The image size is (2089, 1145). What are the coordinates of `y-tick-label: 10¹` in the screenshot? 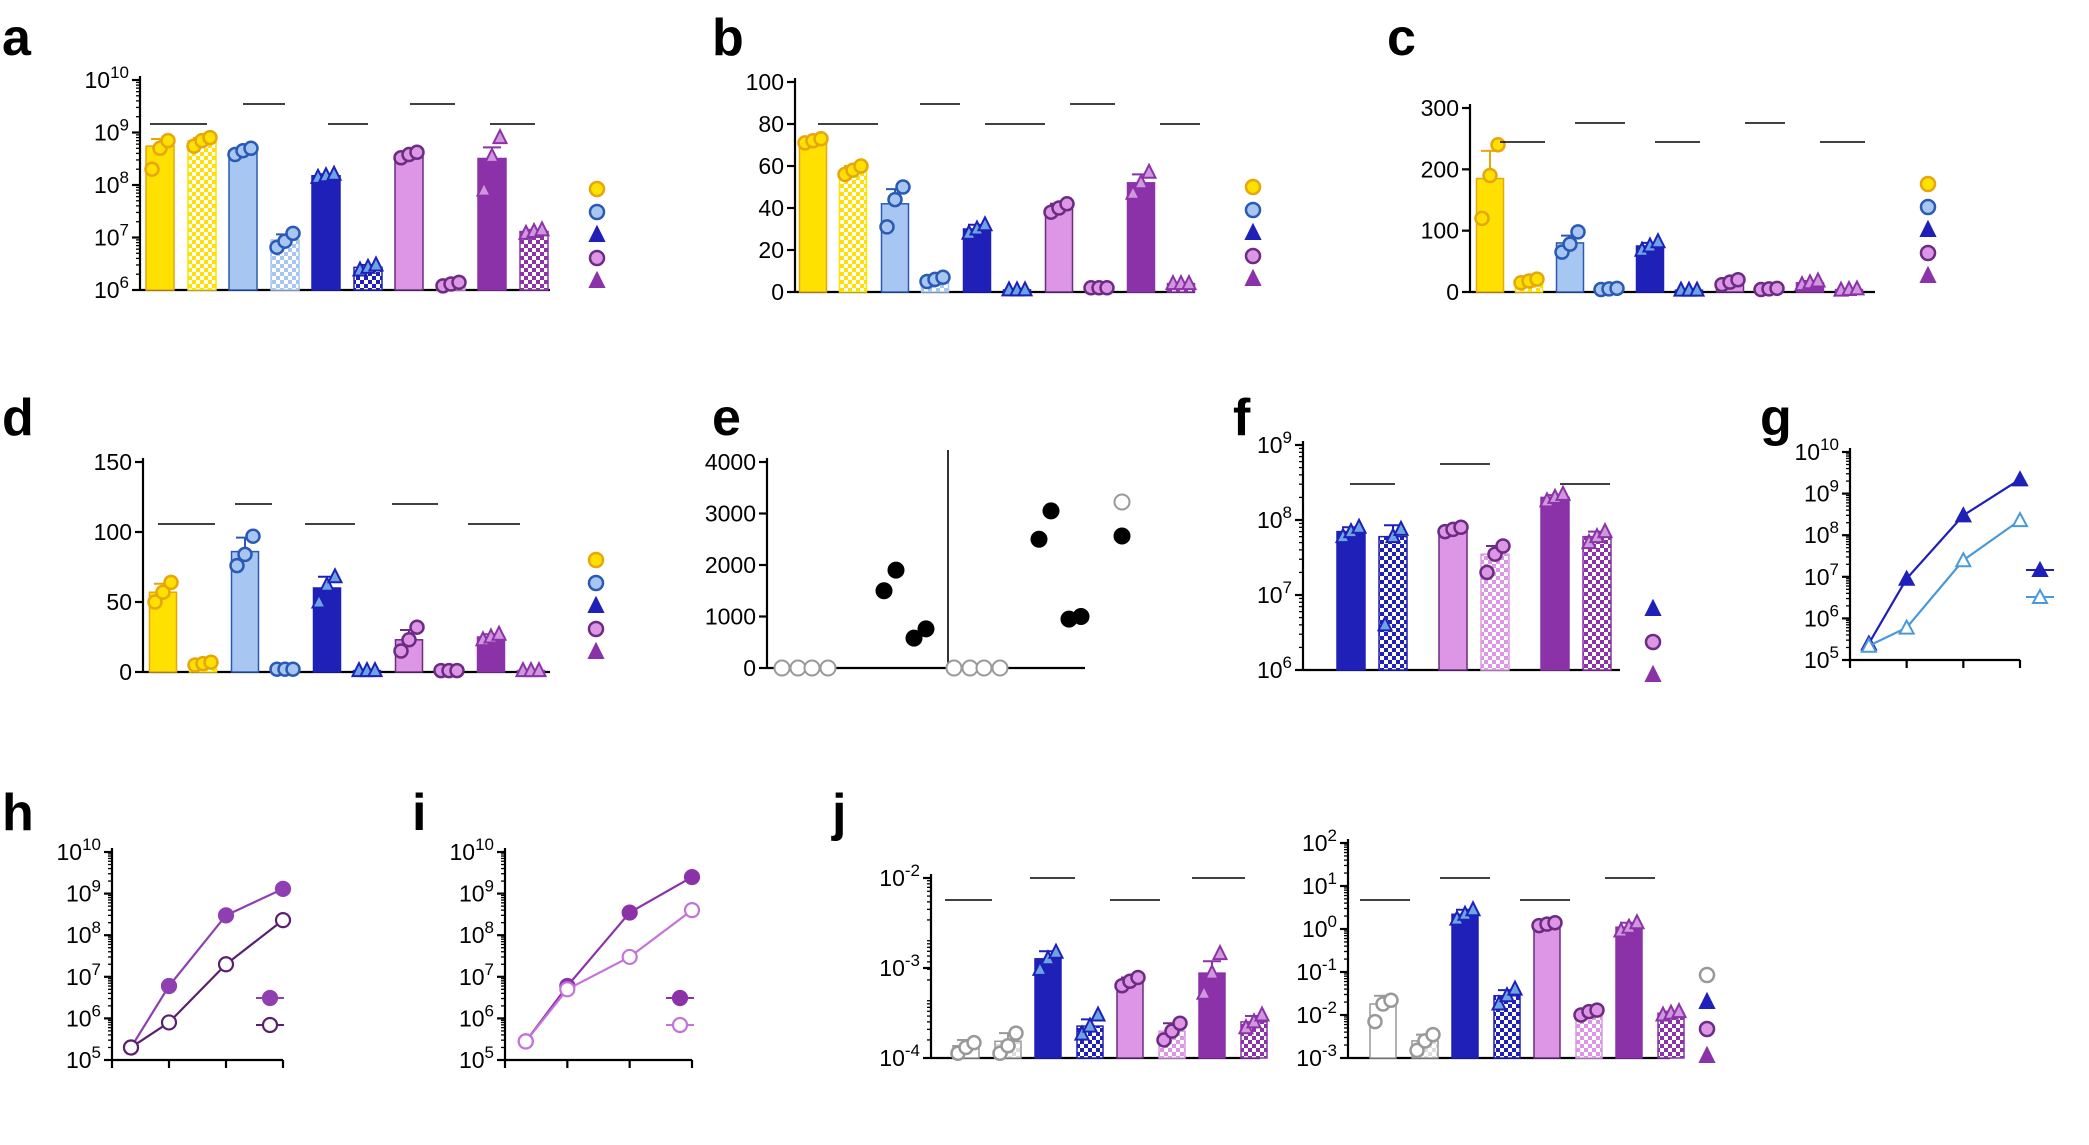 It's located at (1319, 884).